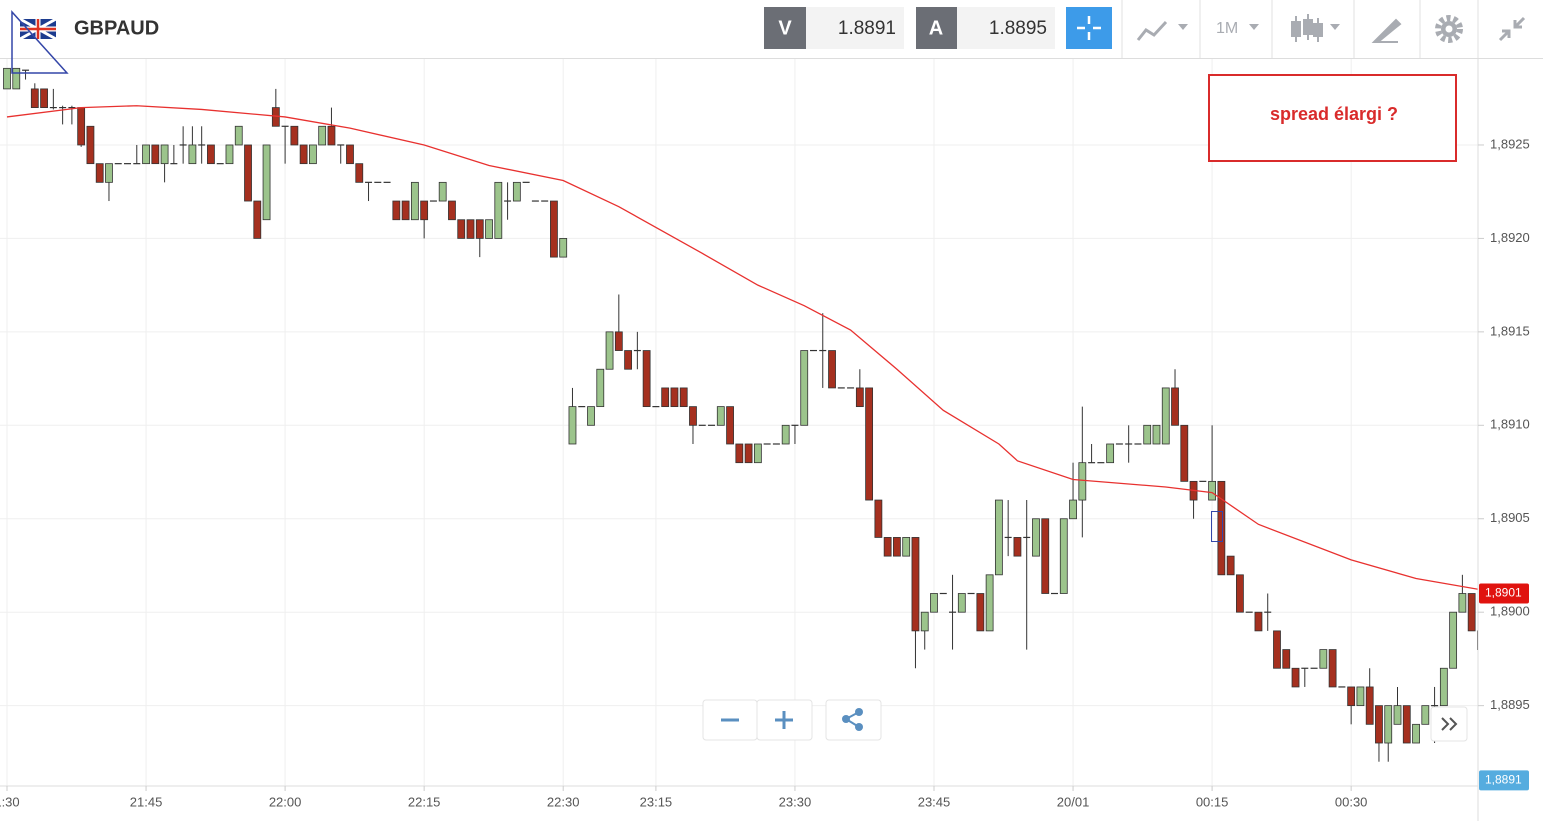  I want to click on x-tick-label: 00:15, so click(1212, 801).